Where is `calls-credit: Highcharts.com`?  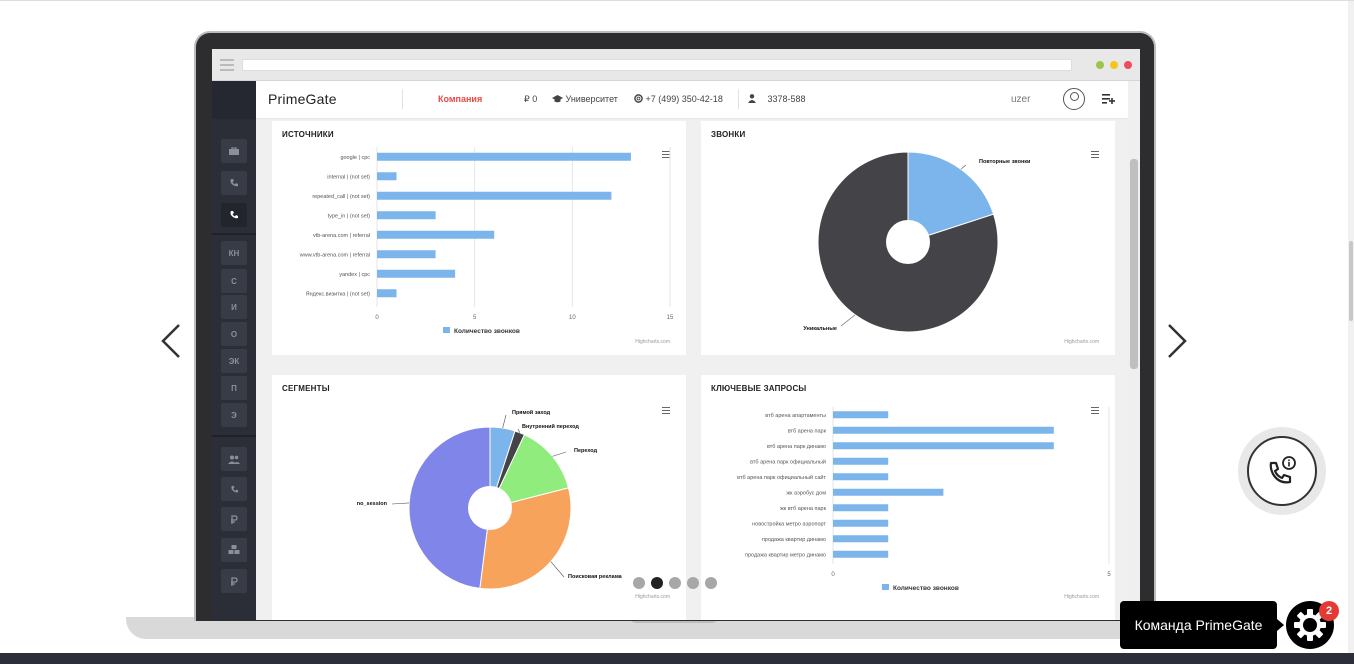 calls-credit: Highcharts.com is located at coordinates (1081, 342).